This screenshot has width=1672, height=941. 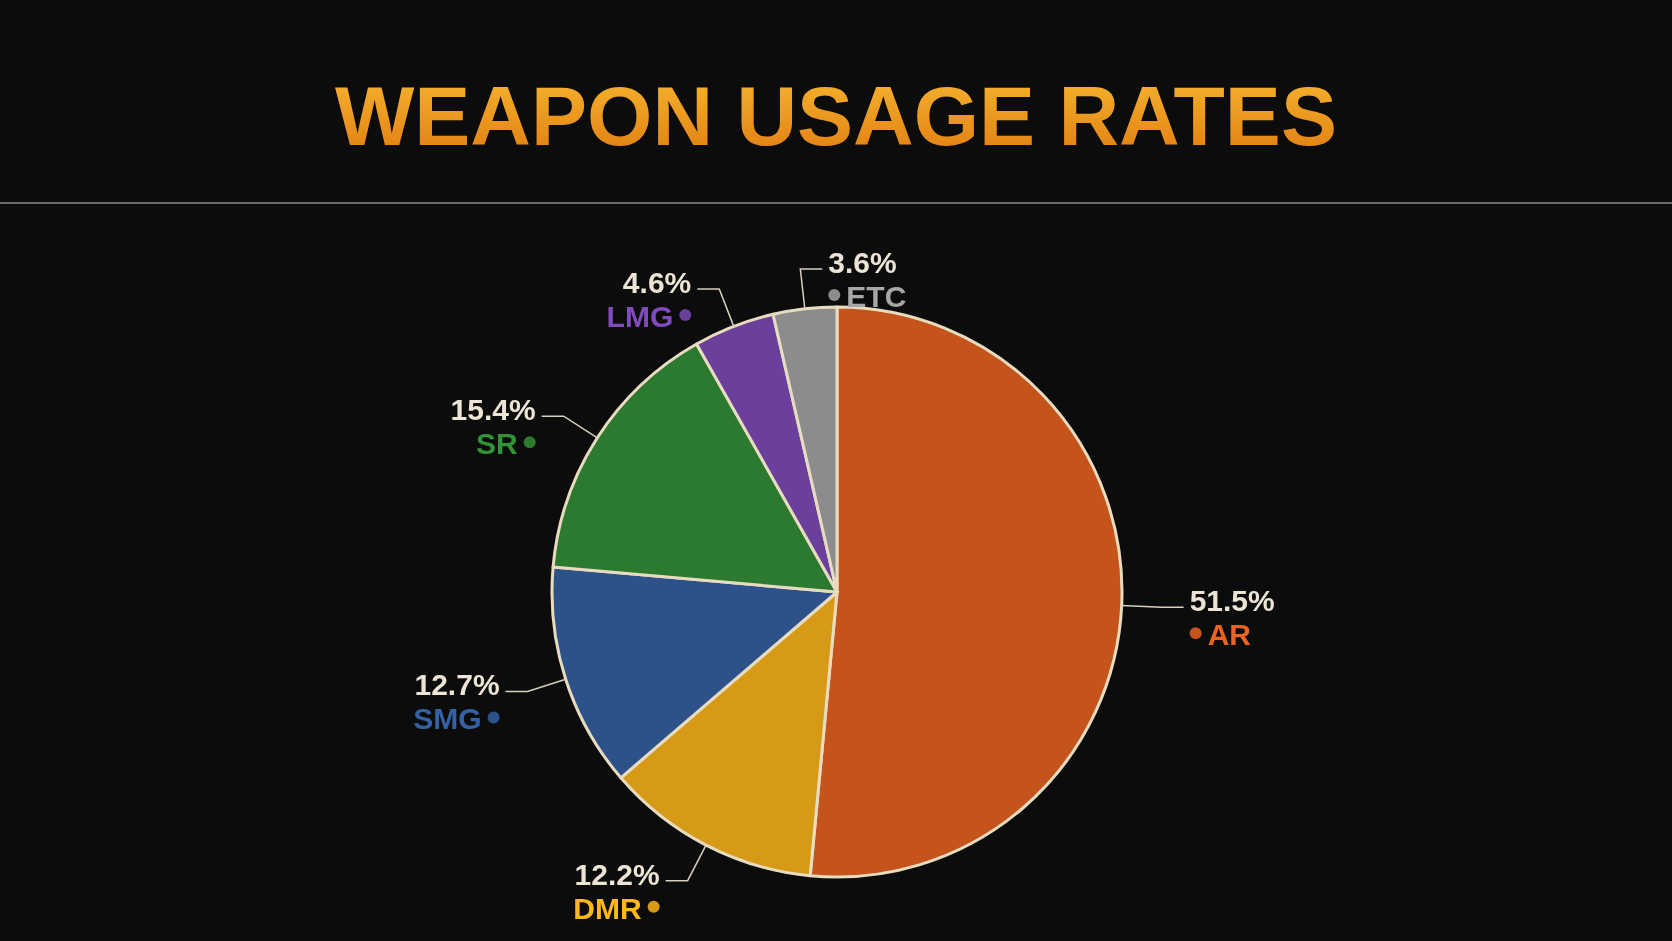 What do you see at coordinates (457, 685) in the screenshot?
I see `data-label: 12.7%` at bounding box center [457, 685].